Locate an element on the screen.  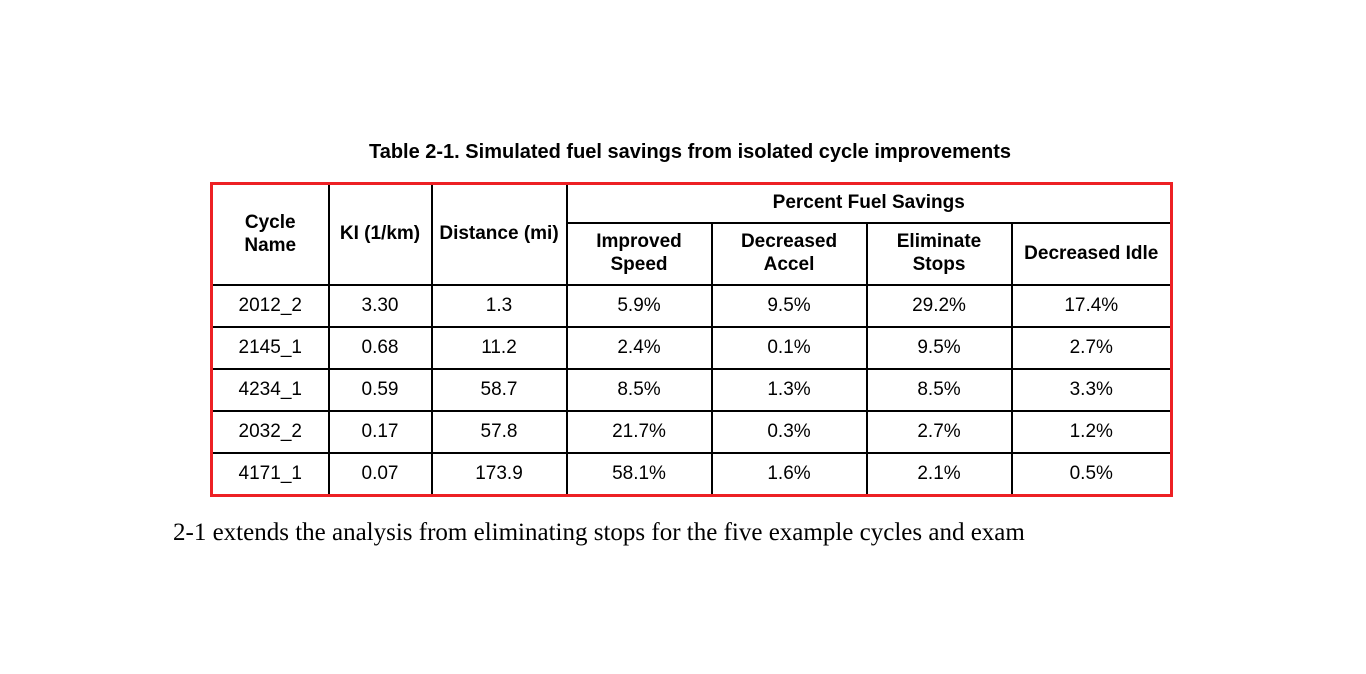
cell-decreased-accel: 1.6% is located at coordinates (789, 474).